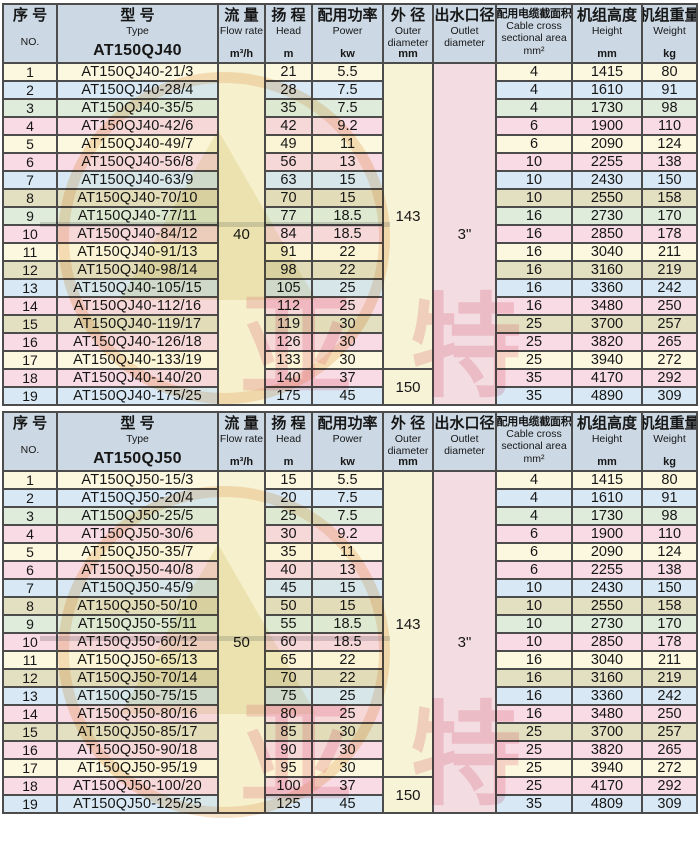  Describe the element at coordinates (607, 498) in the screenshot. I see `cell-height: 1610` at that location.